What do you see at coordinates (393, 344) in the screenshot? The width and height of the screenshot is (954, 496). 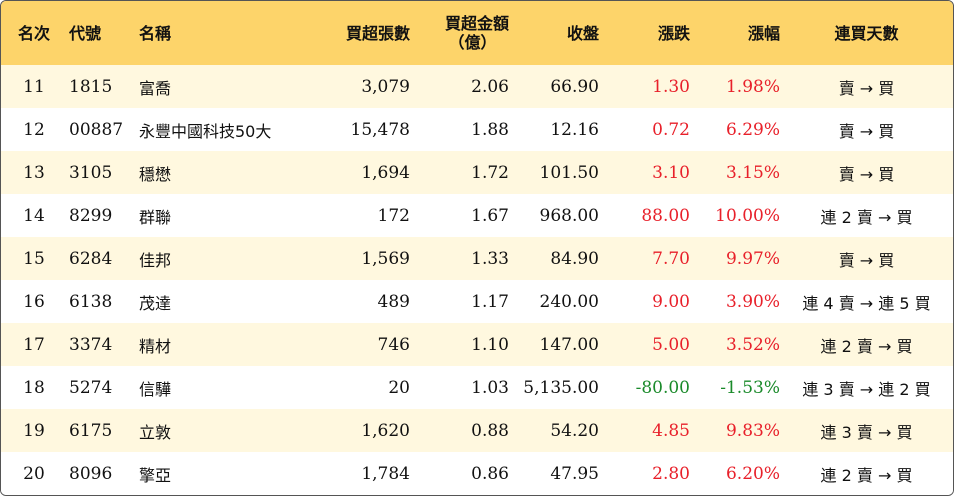 I see `cell-shares: 746` at bounding box center [393, 344].